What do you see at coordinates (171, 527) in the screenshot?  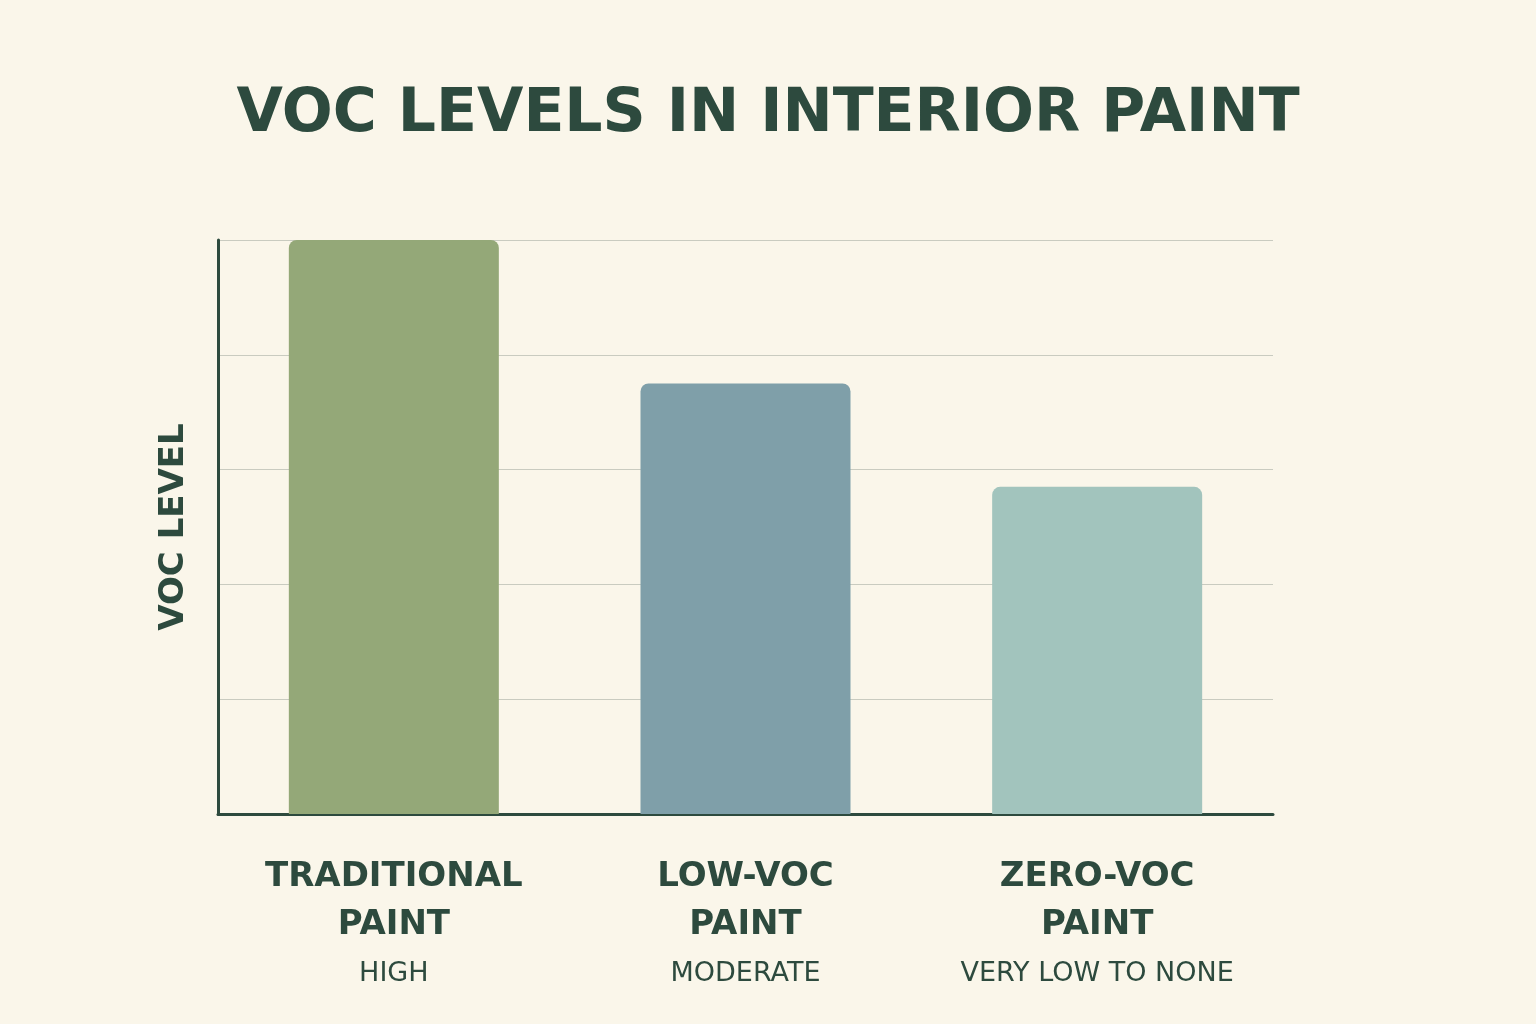 I see `y-axis-title: VOC LEVEL` at bounding box center [171, 527].